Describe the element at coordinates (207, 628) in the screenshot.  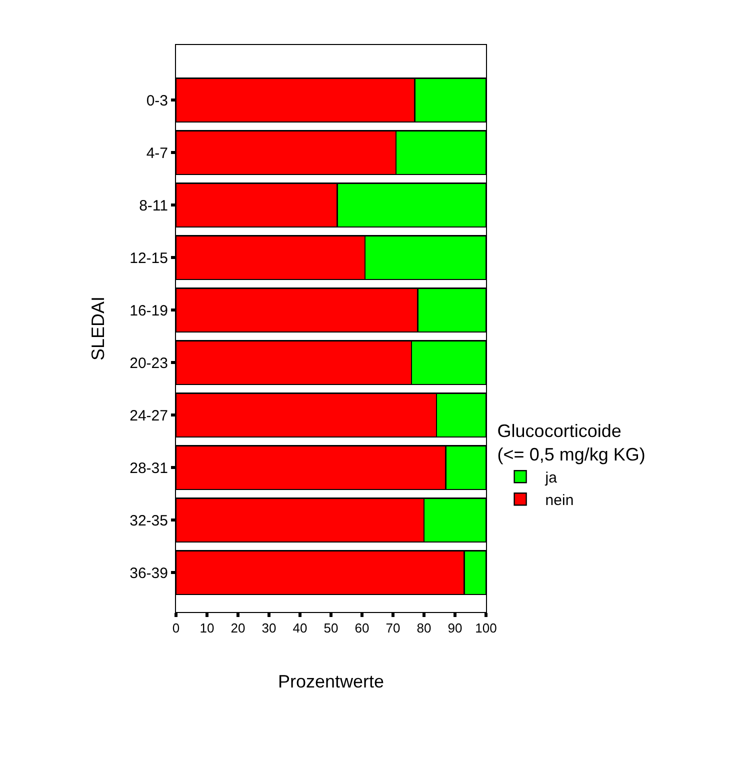
I see `x-tick-label: 10` at that location.